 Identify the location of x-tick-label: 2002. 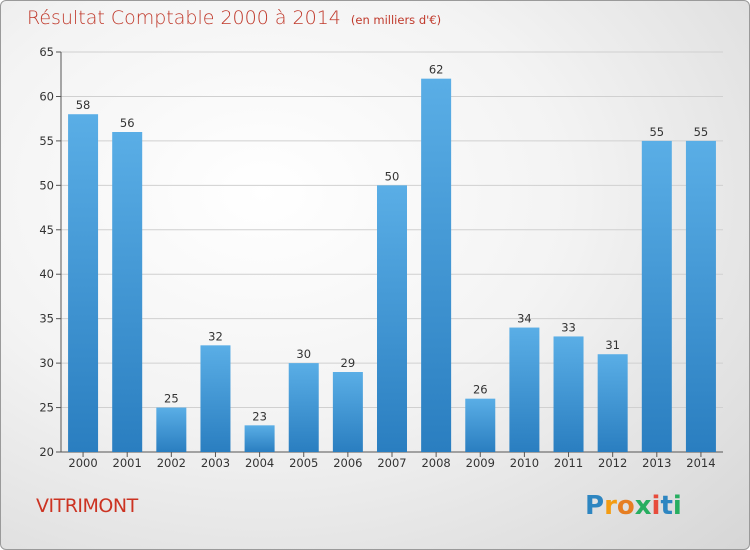
(171, 463).